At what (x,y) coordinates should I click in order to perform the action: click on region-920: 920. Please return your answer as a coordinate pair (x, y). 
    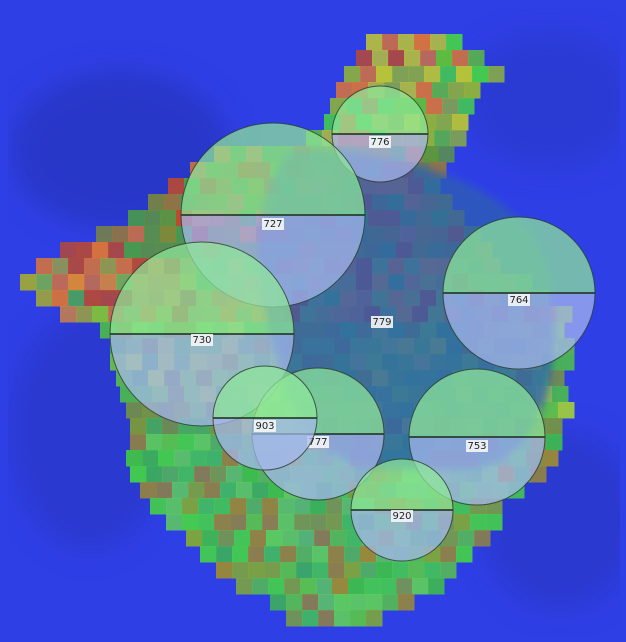
    Looking at the image, I should click on (402, 510).